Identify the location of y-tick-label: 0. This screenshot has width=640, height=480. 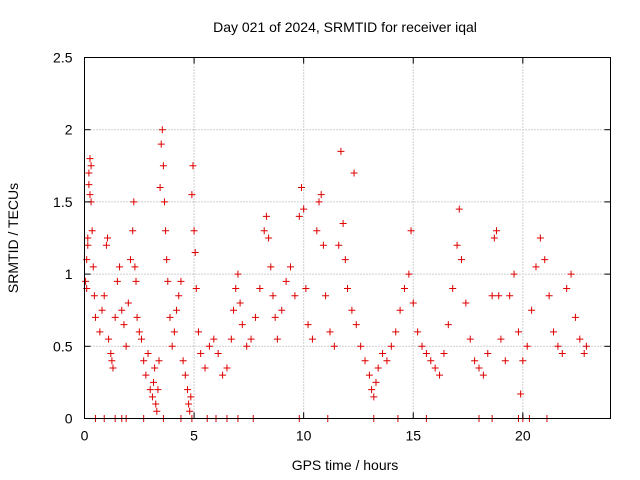
(69, 419).